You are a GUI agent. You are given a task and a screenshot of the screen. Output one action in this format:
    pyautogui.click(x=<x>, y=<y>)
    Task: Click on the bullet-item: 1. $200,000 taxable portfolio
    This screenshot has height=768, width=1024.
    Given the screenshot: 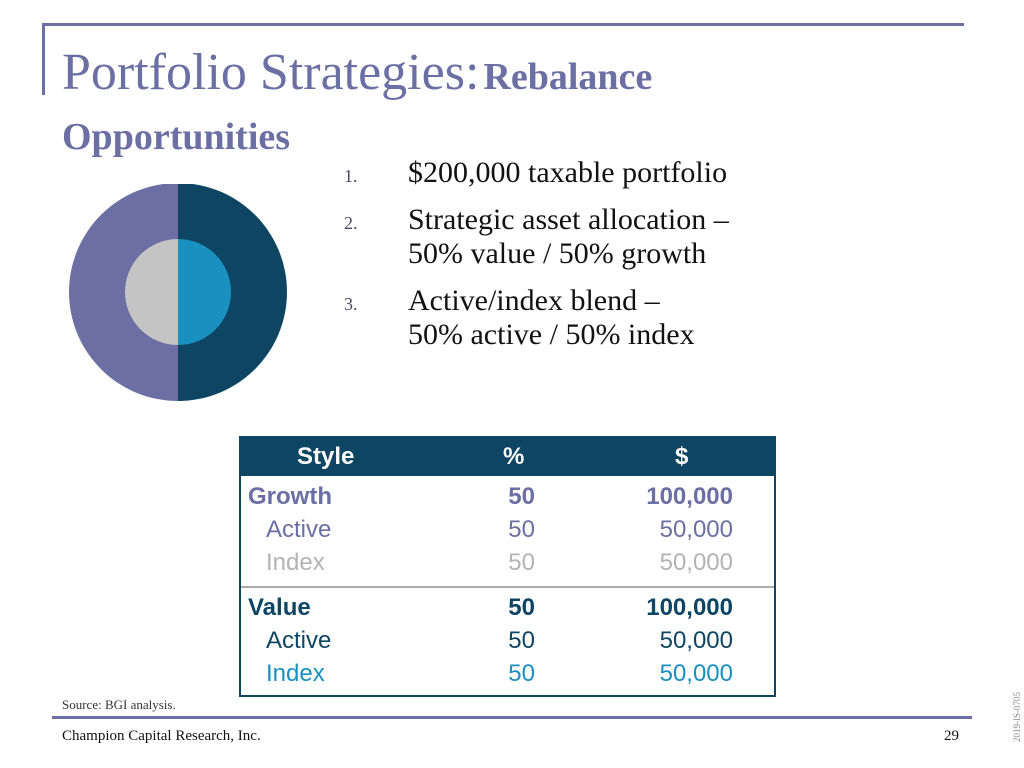 What is the action you would take?
    pyautogui.click(x=604, y=173)
    